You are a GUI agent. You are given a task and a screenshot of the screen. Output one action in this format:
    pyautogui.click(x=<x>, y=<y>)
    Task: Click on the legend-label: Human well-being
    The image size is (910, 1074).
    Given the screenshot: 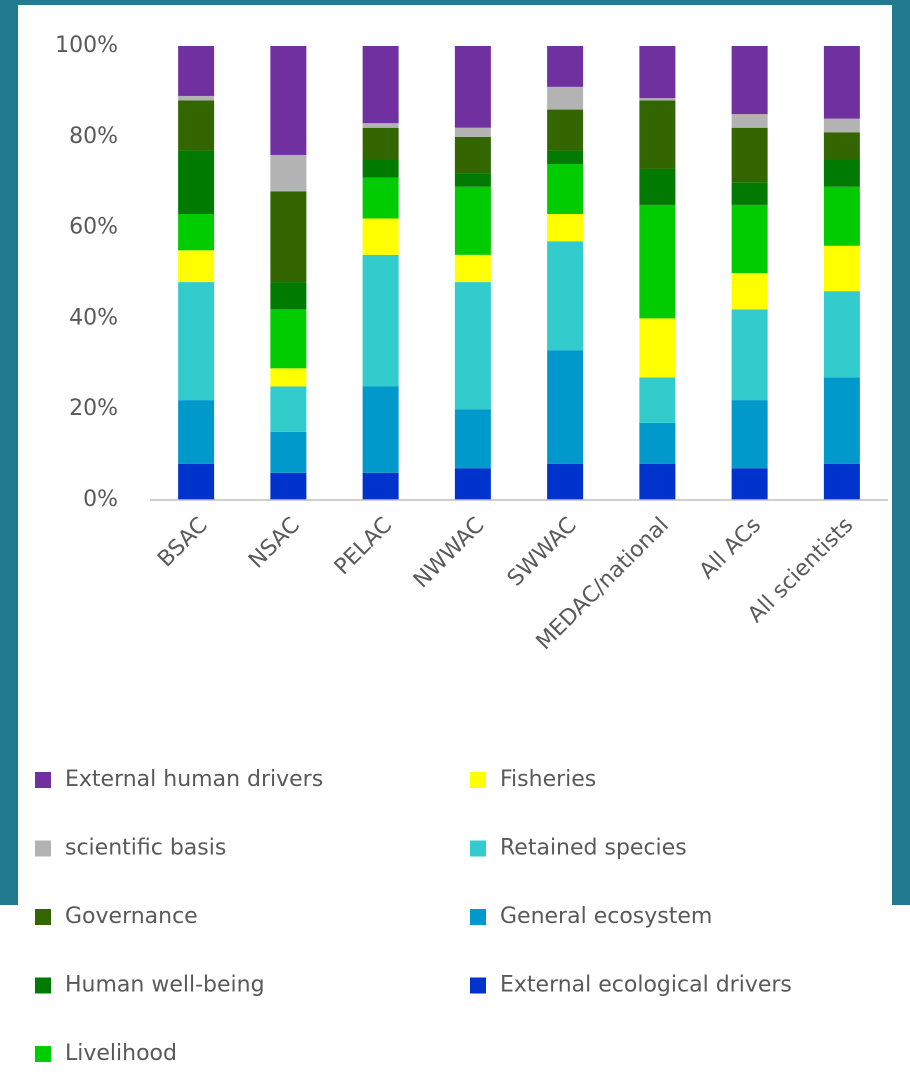 What is the action you would take?
    pyautogui.click(x=165, y=985)
    